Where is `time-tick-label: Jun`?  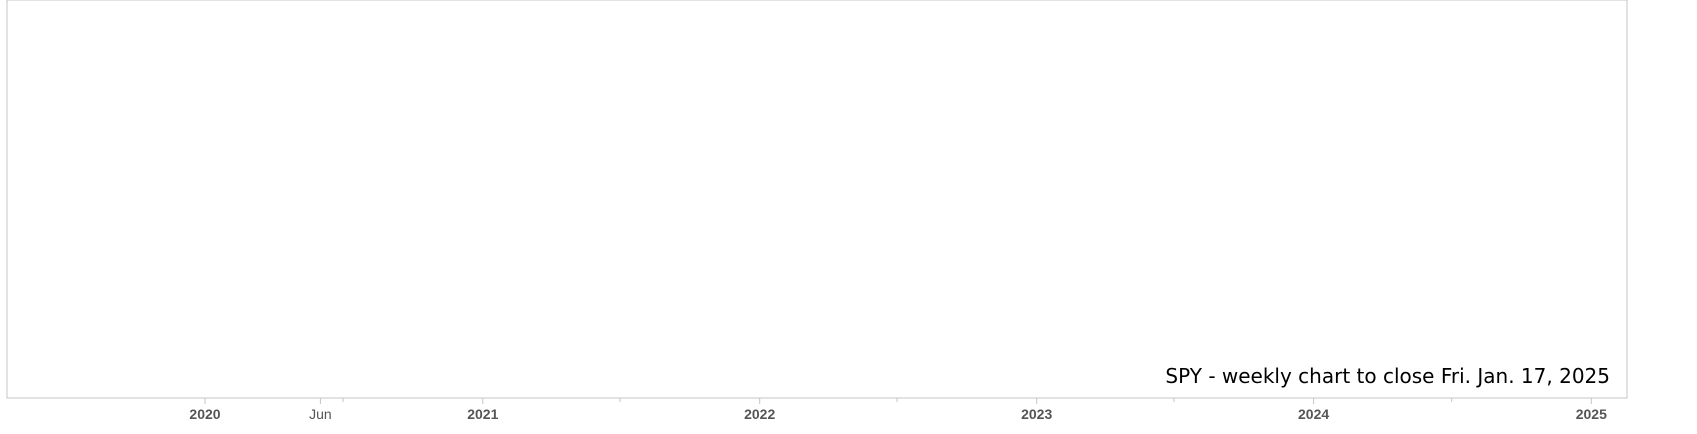 time-tick-label: Jun is located at coordinates (320, 414).